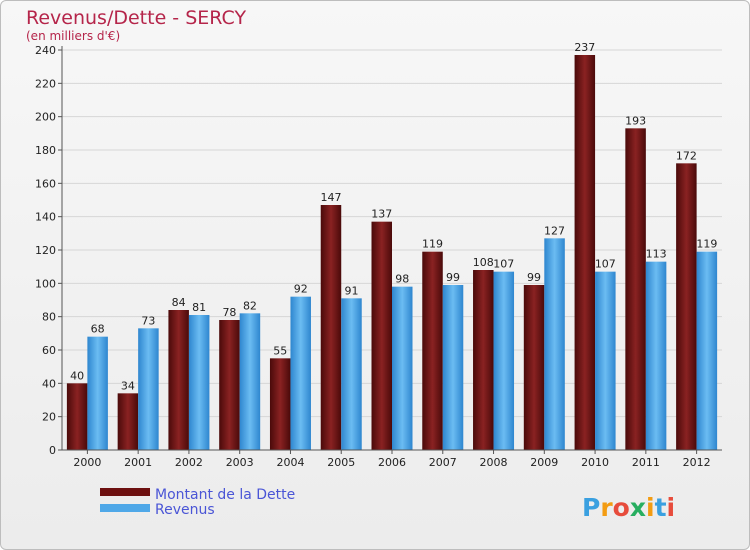  What do you see at coordinates (646, 462) in the screenshot?
I see `x-tick-label: 2011` at bounding box center [646, 462].